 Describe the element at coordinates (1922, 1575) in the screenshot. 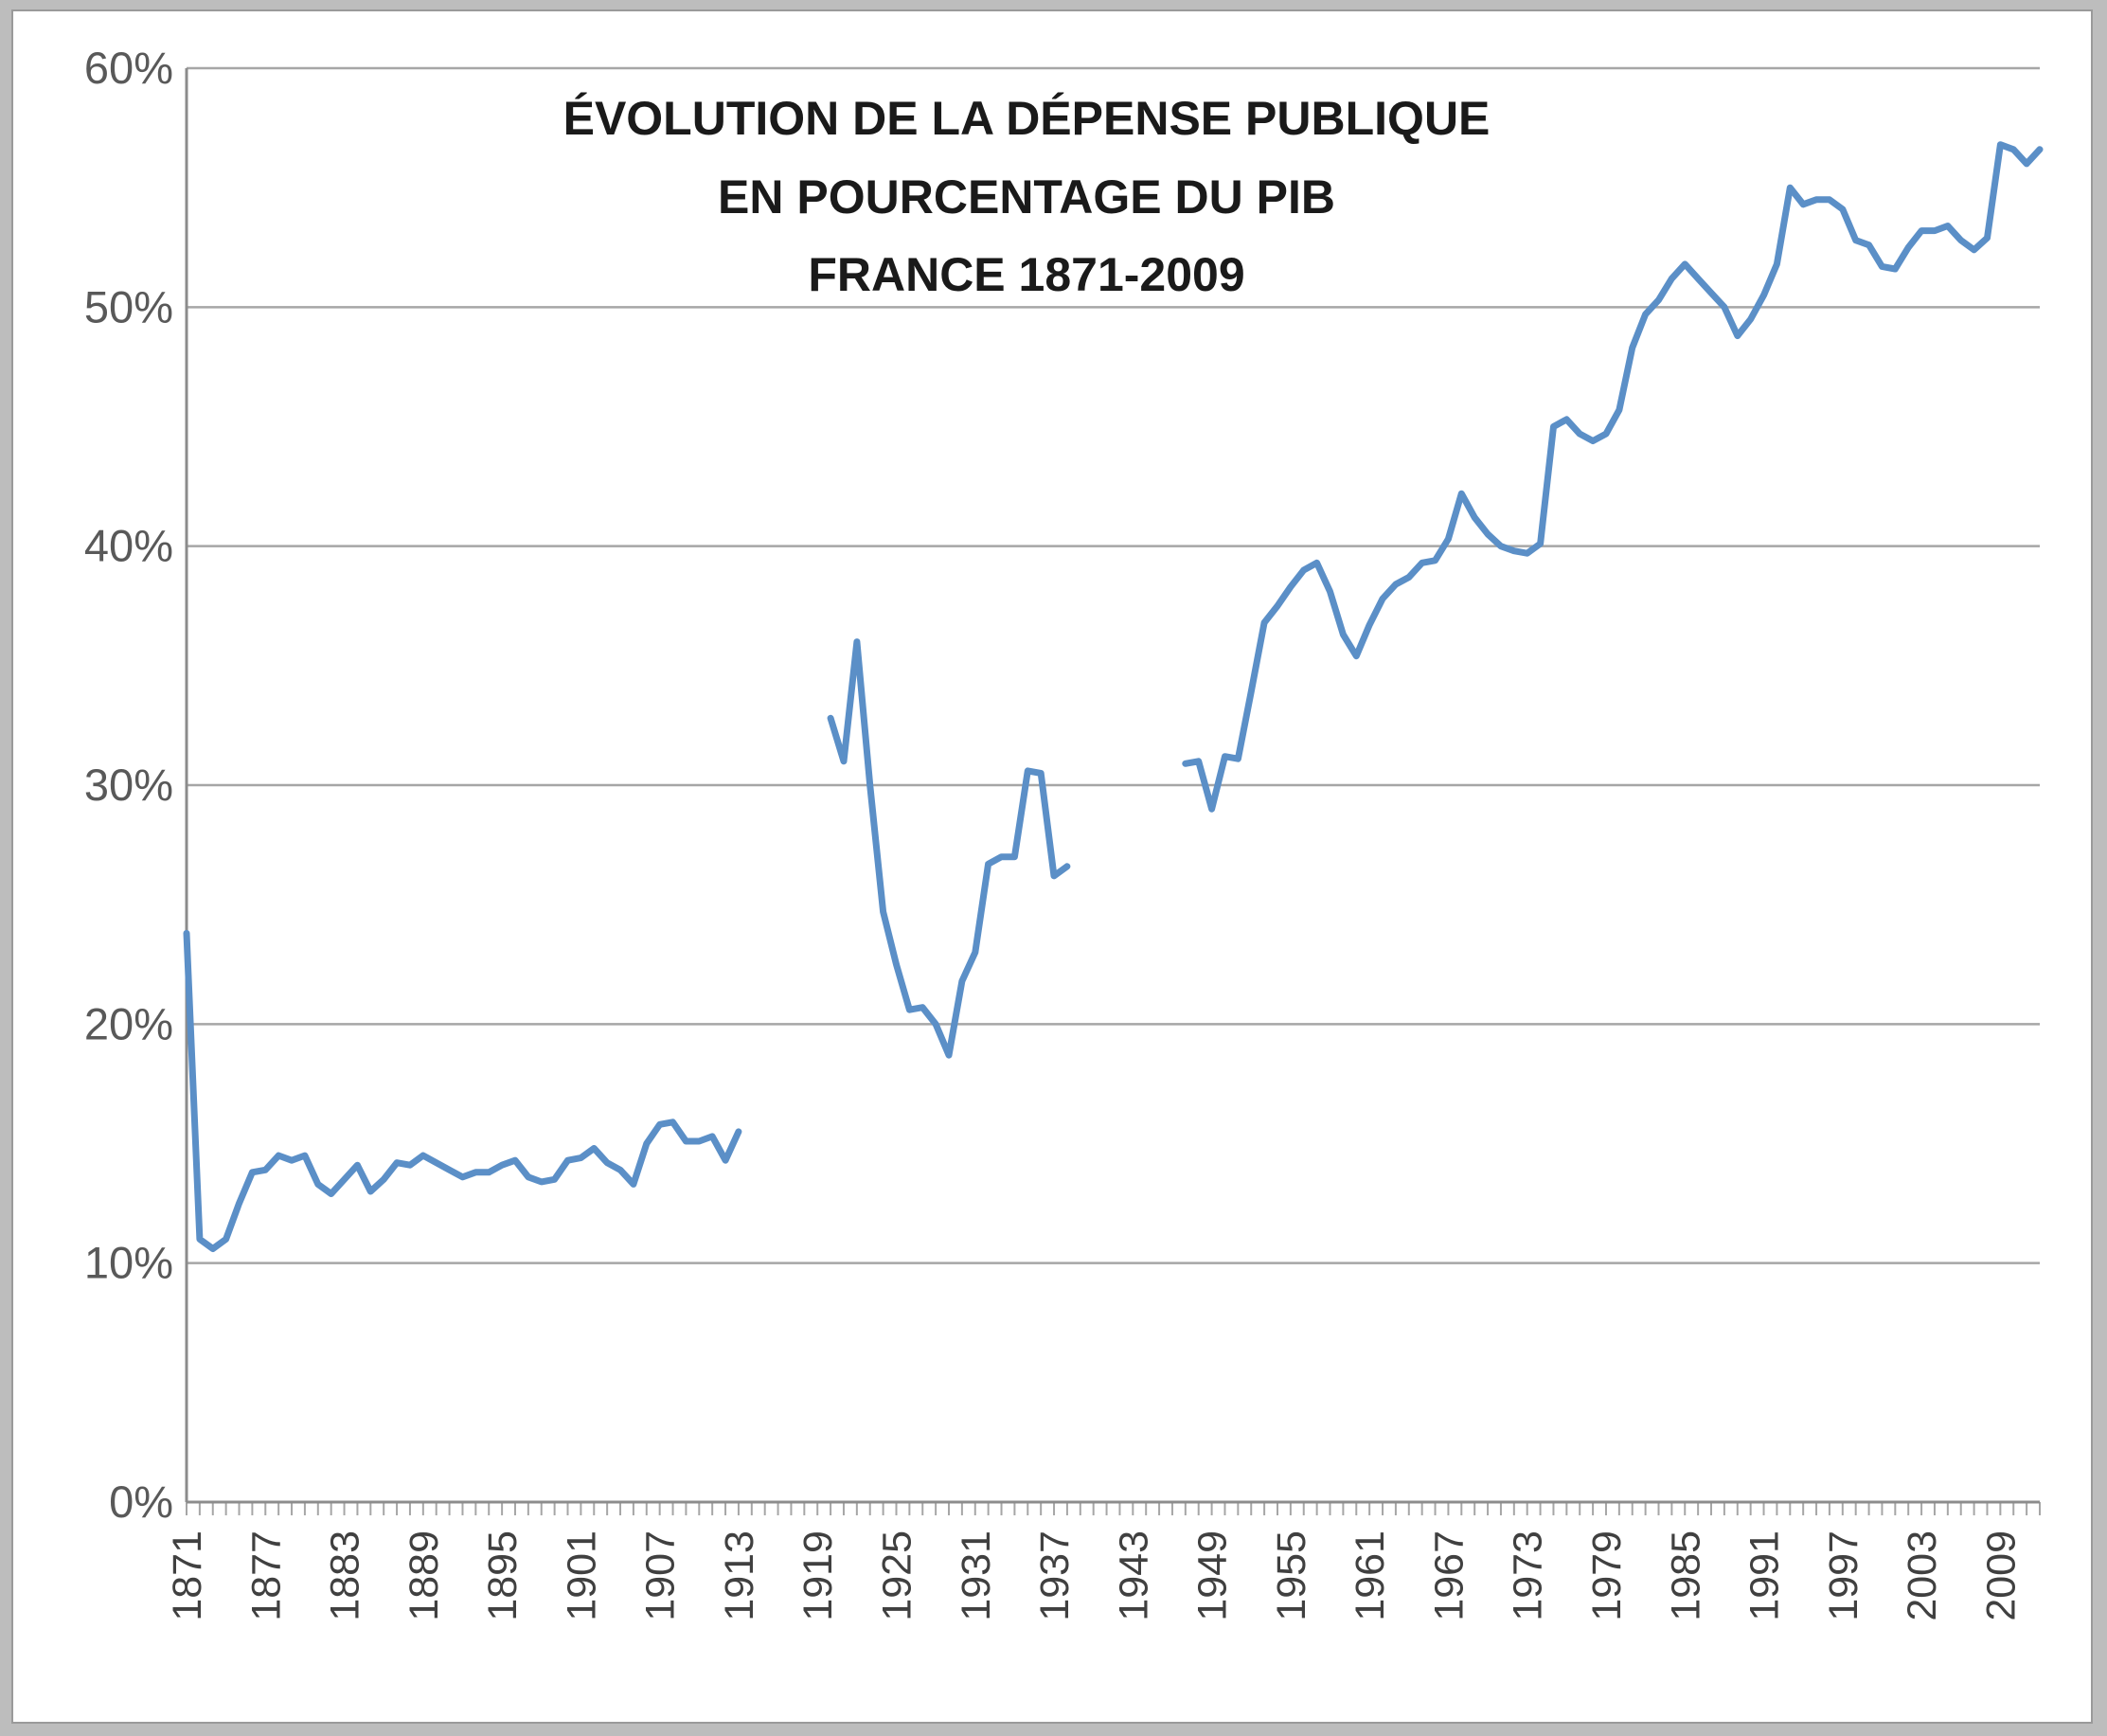

I see `x-tick-label-2003: 2003` at that location.